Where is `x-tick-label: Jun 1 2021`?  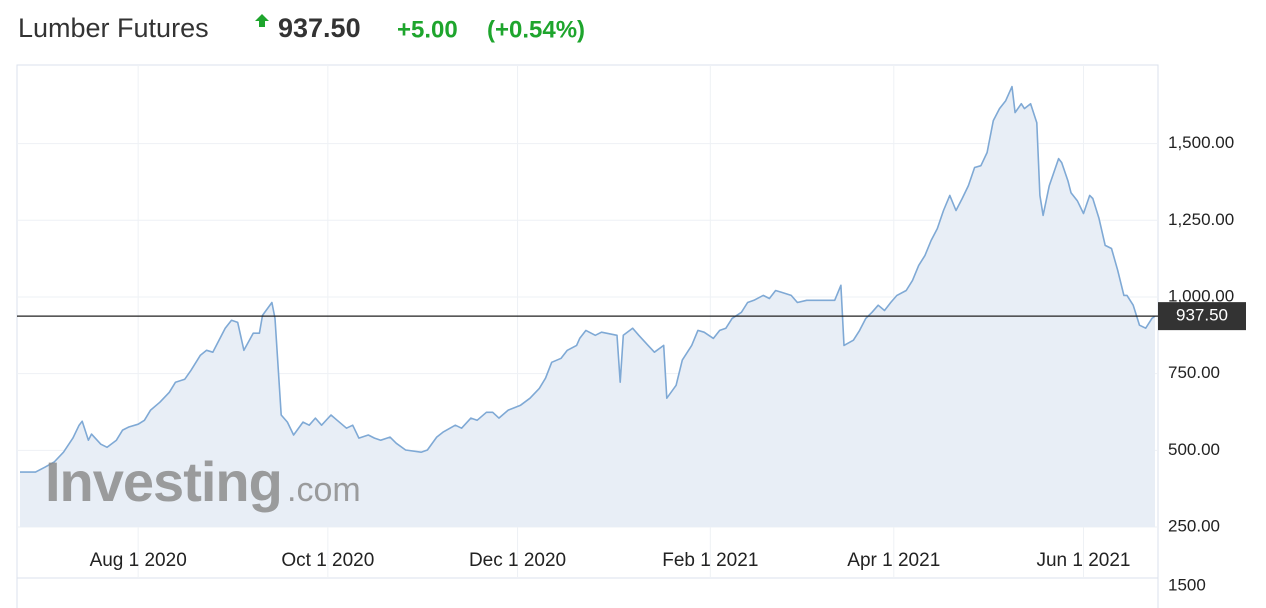
x-tick-label: Jun 1 2021 is located at coordinates (1083, 560).